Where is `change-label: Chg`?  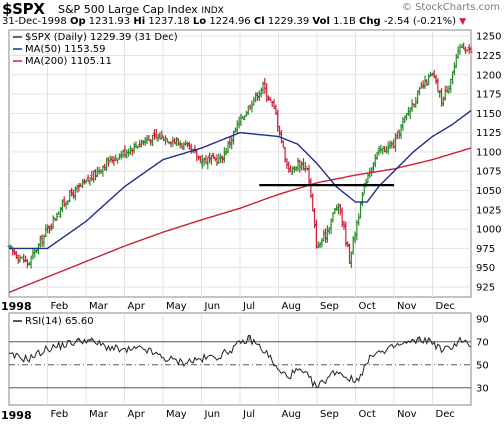 change-label: Chg is located at coordinates (370, 21).